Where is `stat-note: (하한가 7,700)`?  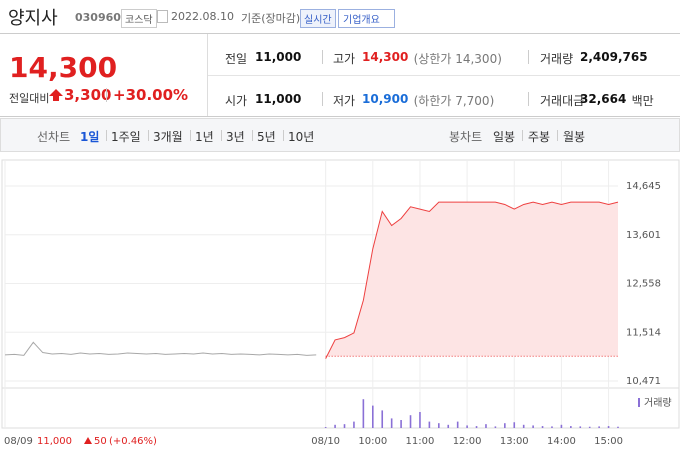
stat-note: (하한가 7,700) is located at coordinates (454, 101).